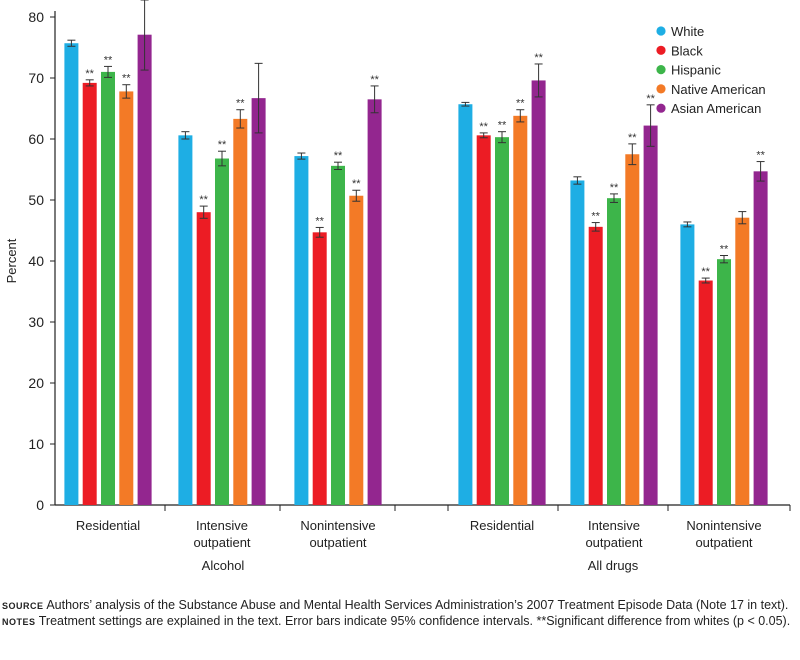 This screenshot has width=800, height=660. Describe the element at coordinates (36, 139) in the screenshot. I see `y-tick-label: 60` at that location.